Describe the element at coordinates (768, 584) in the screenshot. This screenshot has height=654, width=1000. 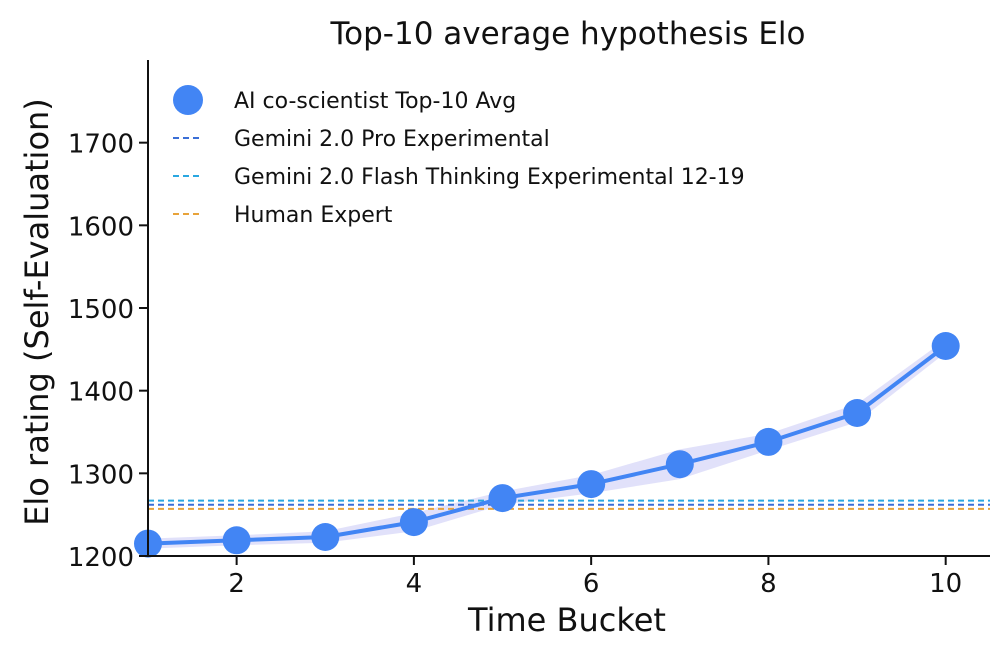
I see `x-tick-label: 8` at that location.